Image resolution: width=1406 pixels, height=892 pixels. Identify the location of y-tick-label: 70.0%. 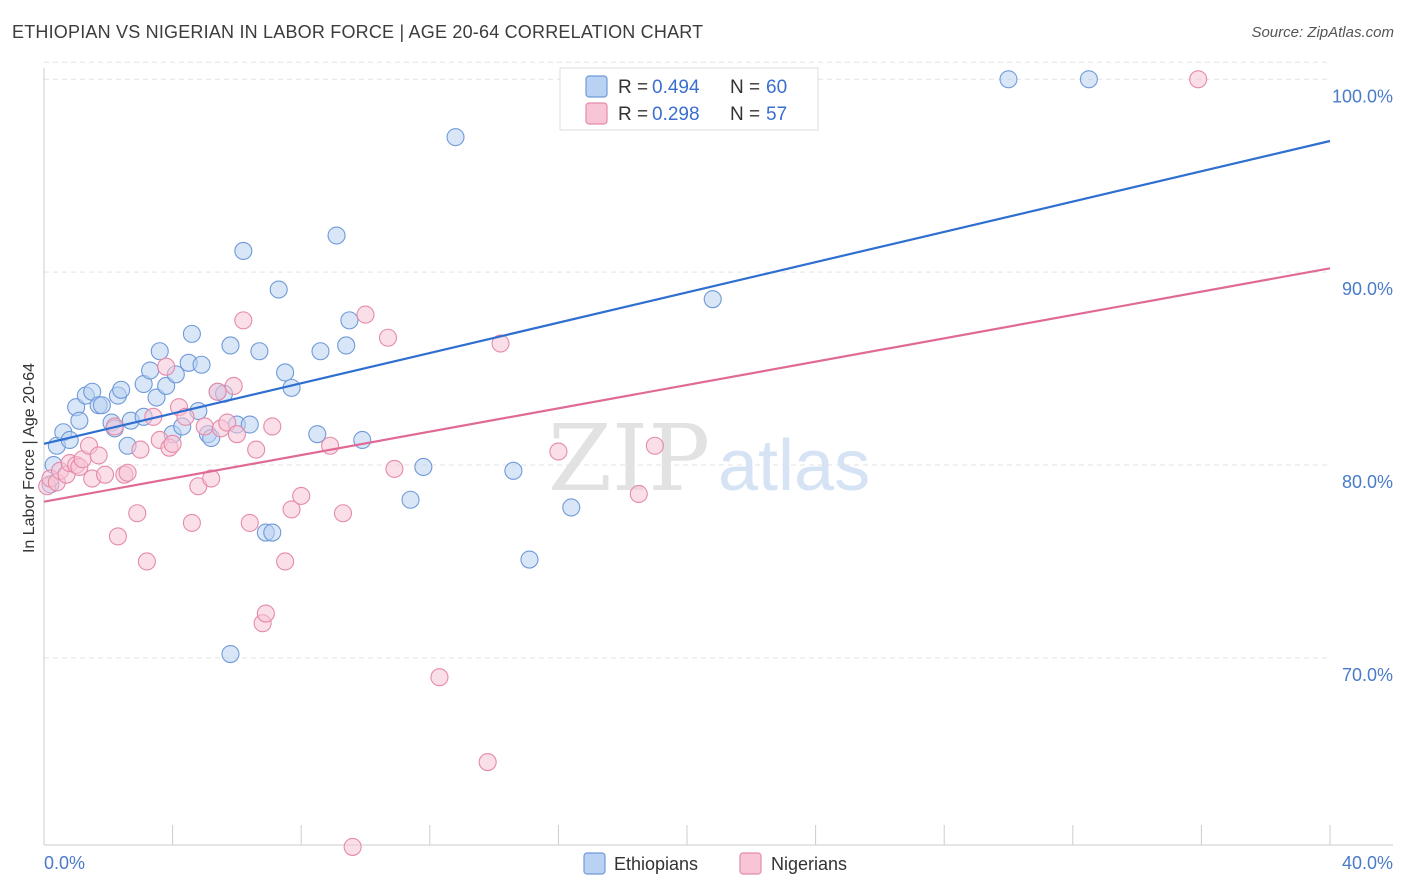
(1367, 675).